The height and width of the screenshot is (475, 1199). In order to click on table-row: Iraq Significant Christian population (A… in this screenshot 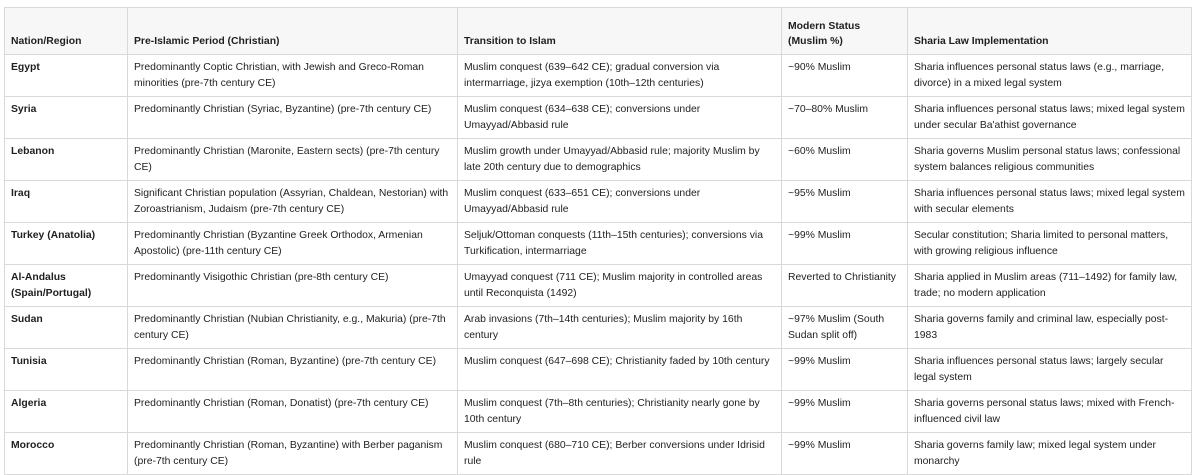, I will do `click(598, 201)`.